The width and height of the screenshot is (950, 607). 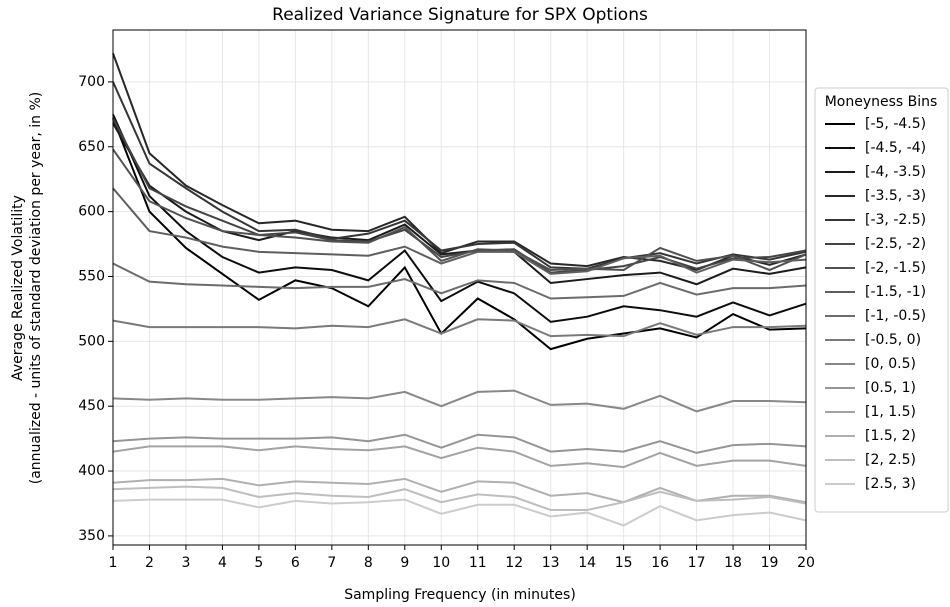 What do you see at coordinates (404, 563) in the screenshot?
I see `x-tick-label: 9` at bounding box center [404, 563].